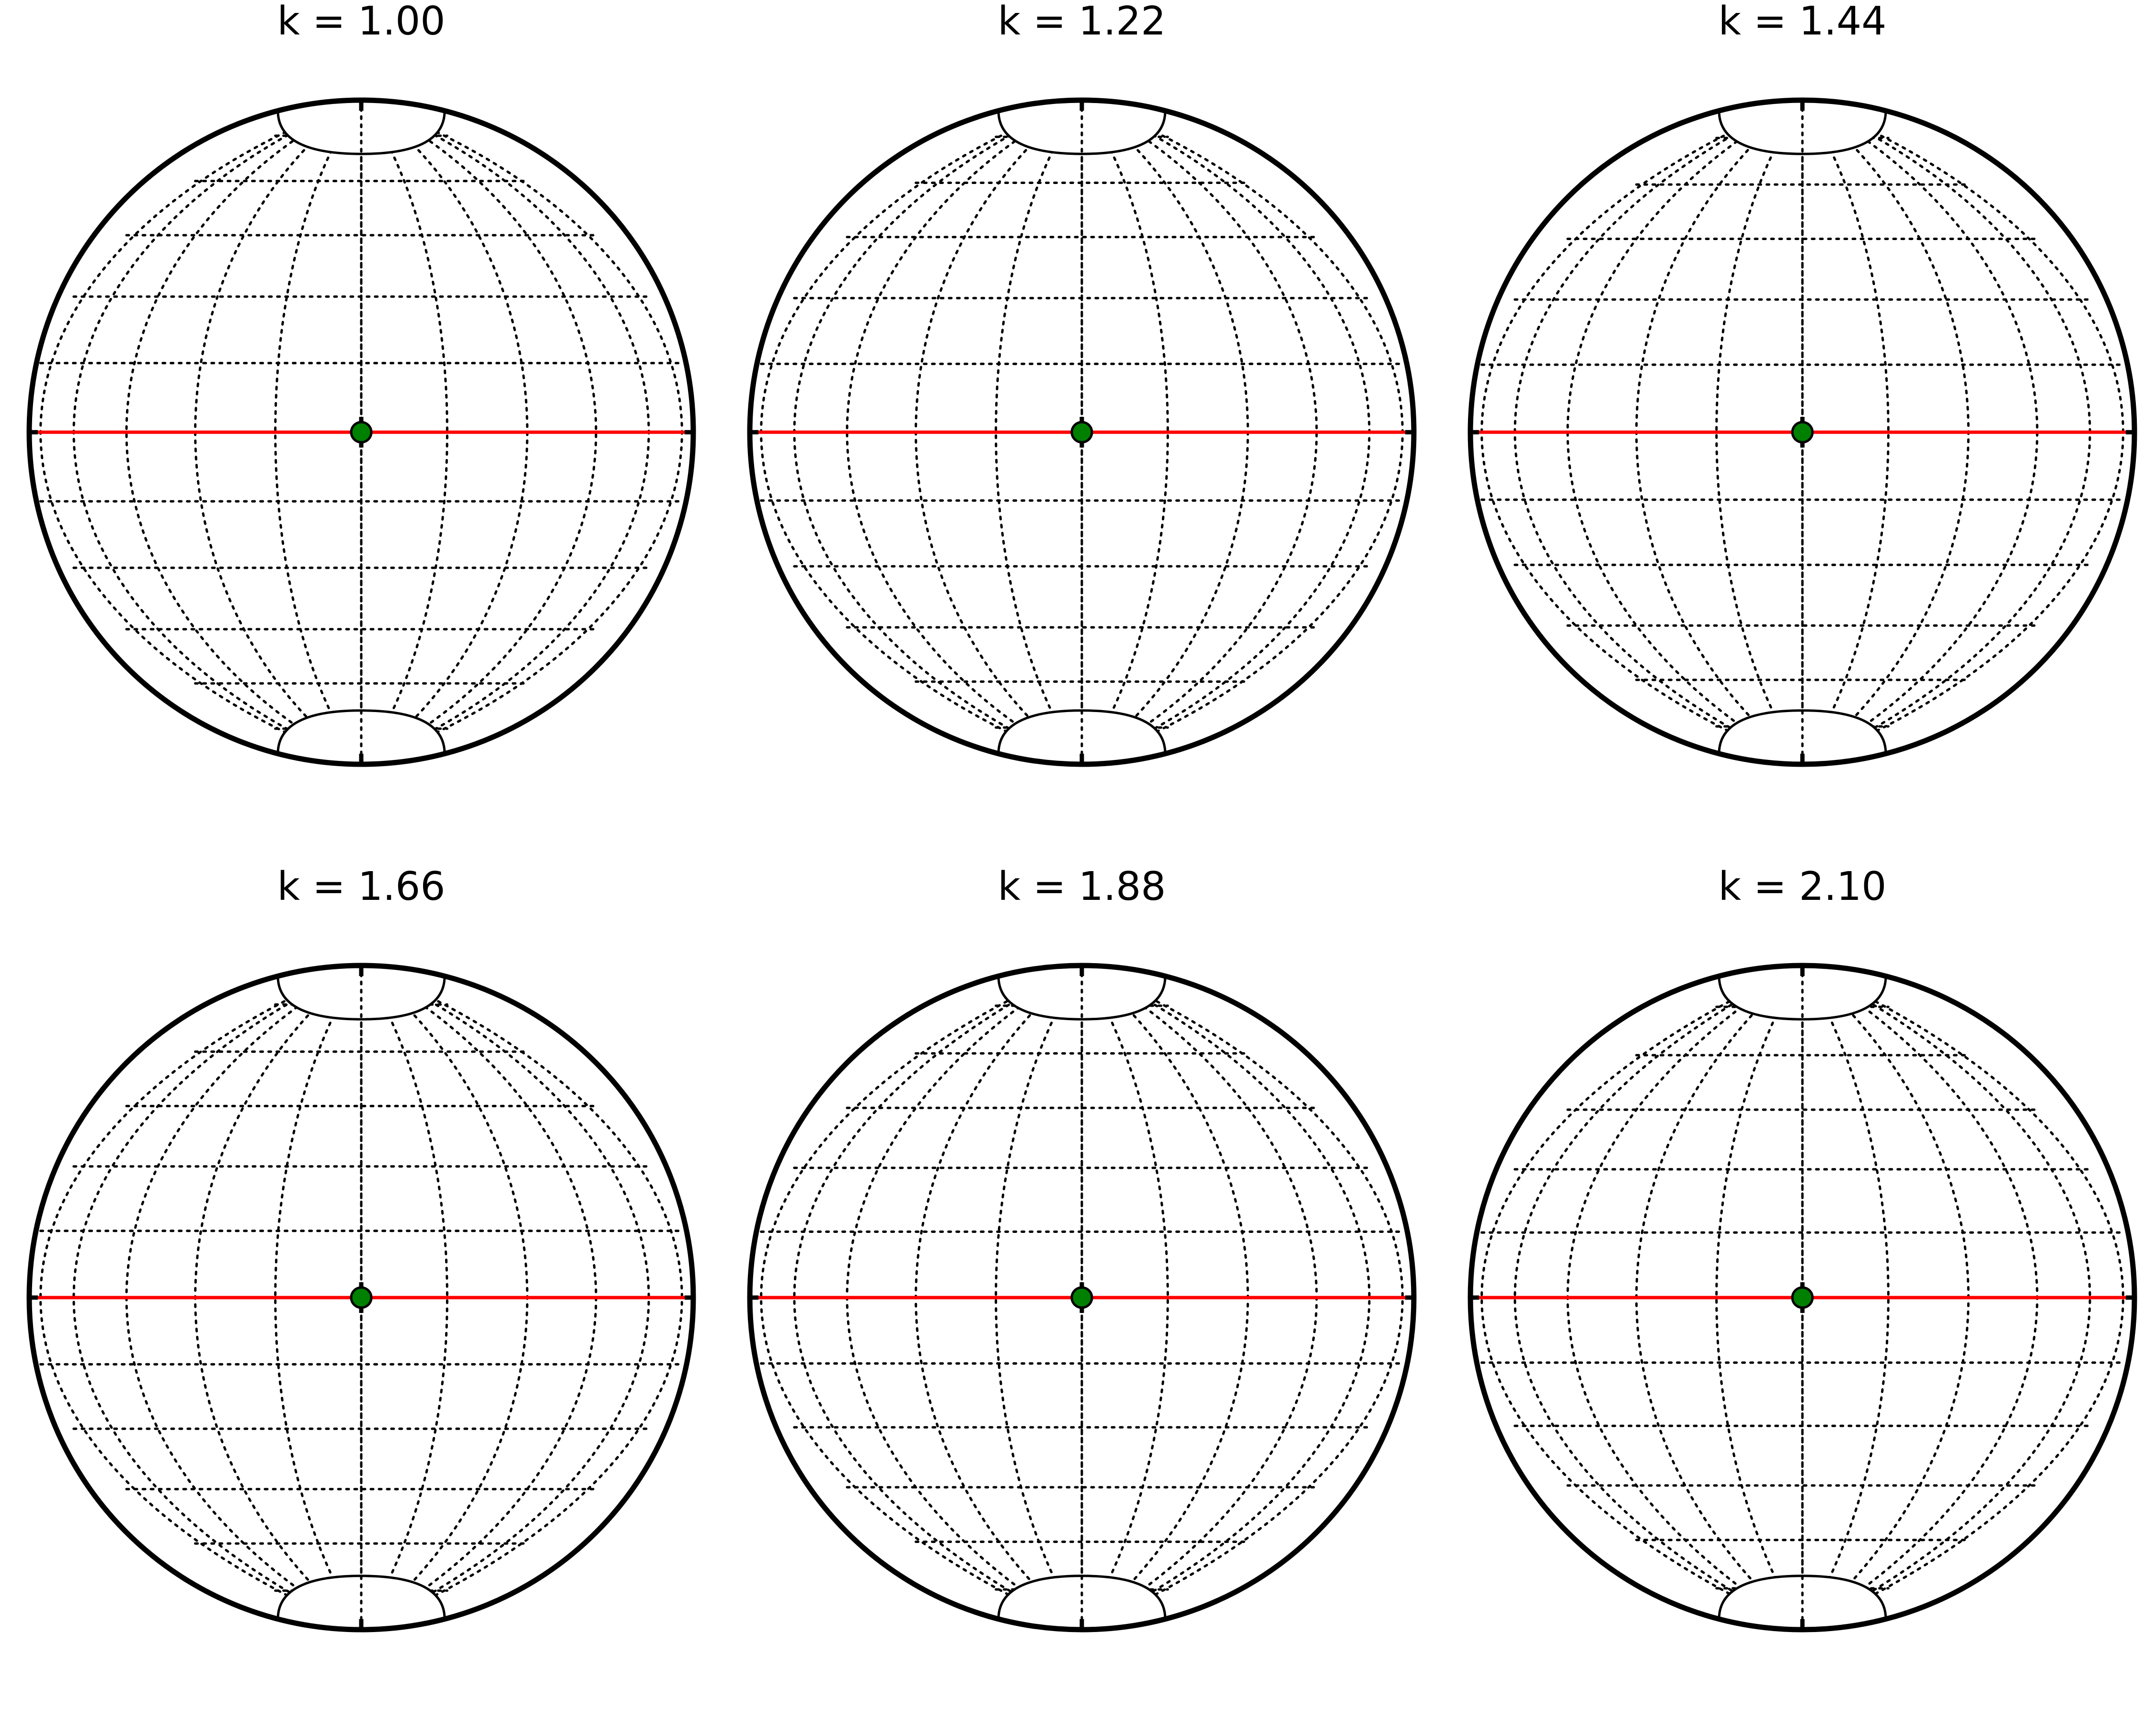  I want to click on panel-4: k = 1.66, so click(361, 1249).